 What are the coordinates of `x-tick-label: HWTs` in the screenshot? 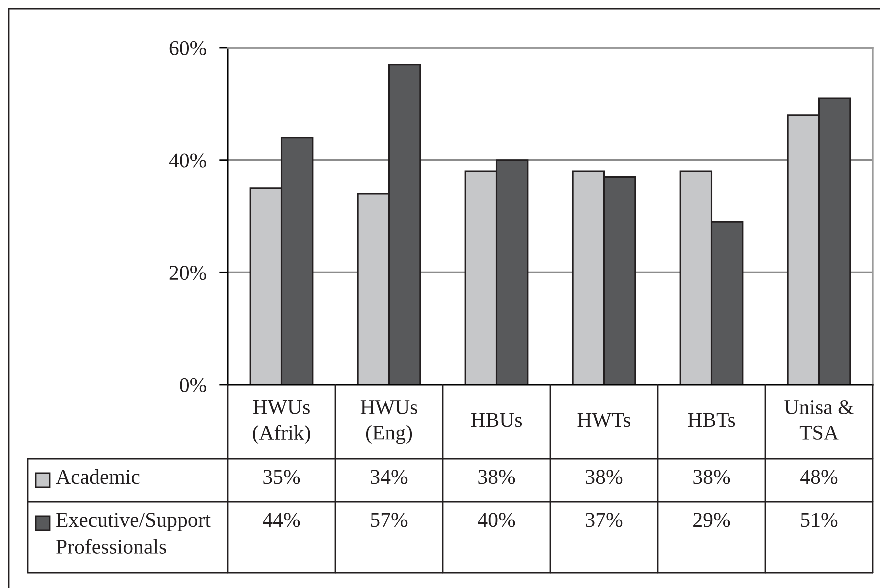 It's located at (604, 420).